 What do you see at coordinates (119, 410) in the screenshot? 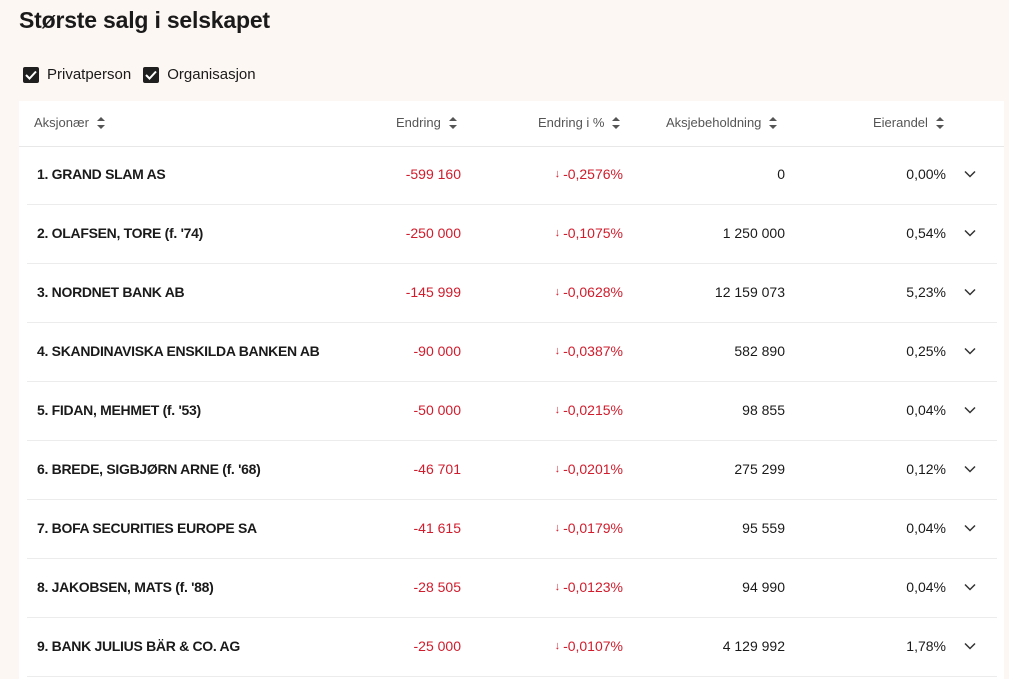
I see `shareholder-name: 5. FIDAN, MEHMET (f. '53)` at bounding box center [119, 410].